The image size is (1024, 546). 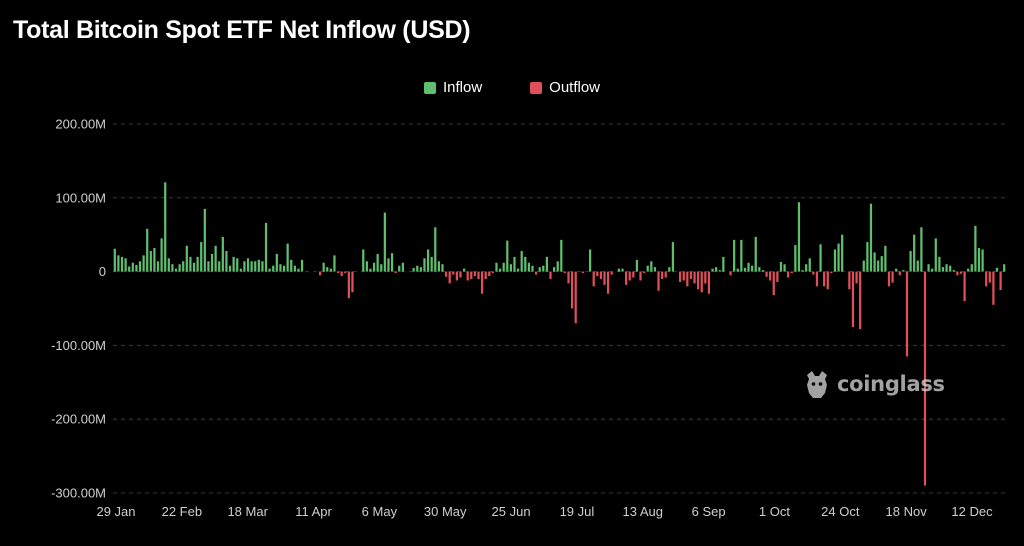 What do you see at coordinates (445, 511) in the screenshot?
I see `x-tick-label: 30 May` at bounding box center [445, 511].